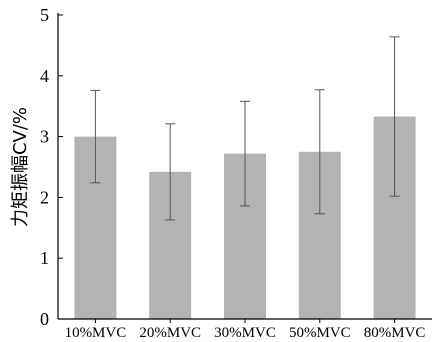 This screenshot has width=440, height=342. I want to click on y-tick-label-3: 3, so click(44, 137).